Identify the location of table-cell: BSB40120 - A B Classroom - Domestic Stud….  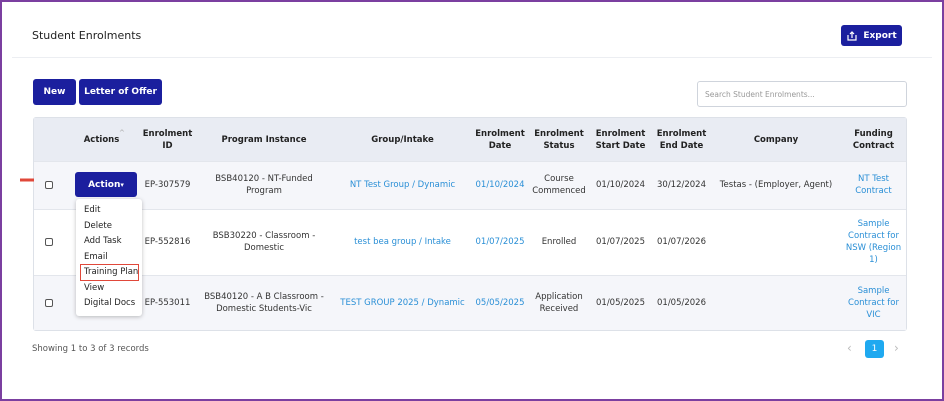
(264, 302).